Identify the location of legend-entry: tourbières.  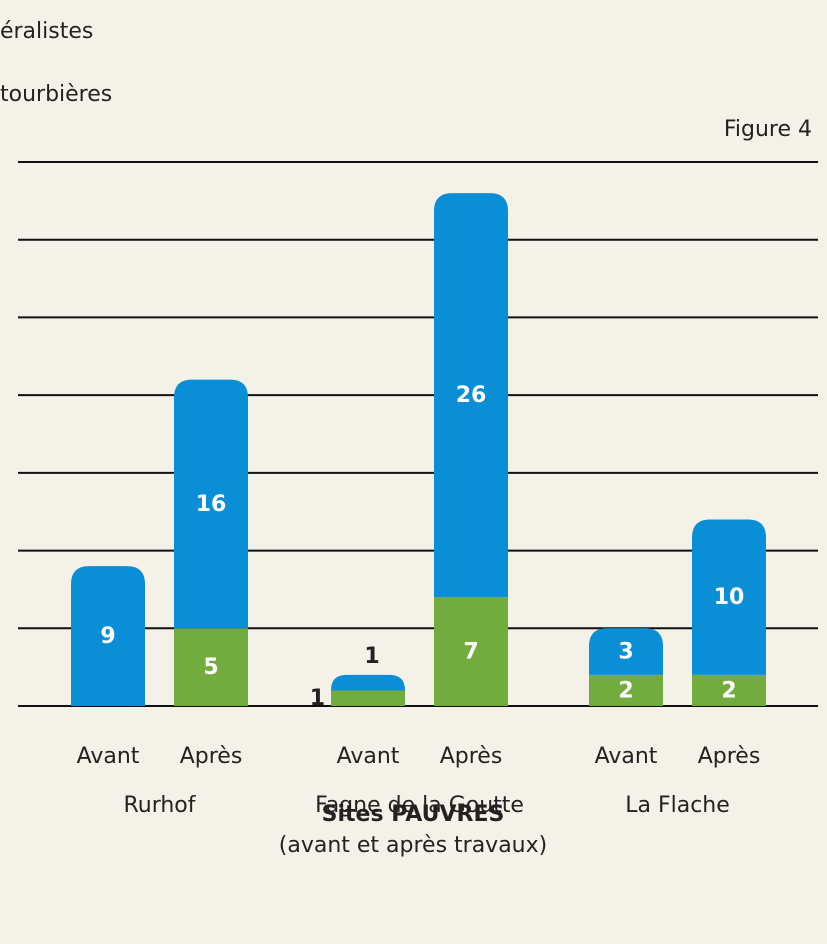
(56, 94).